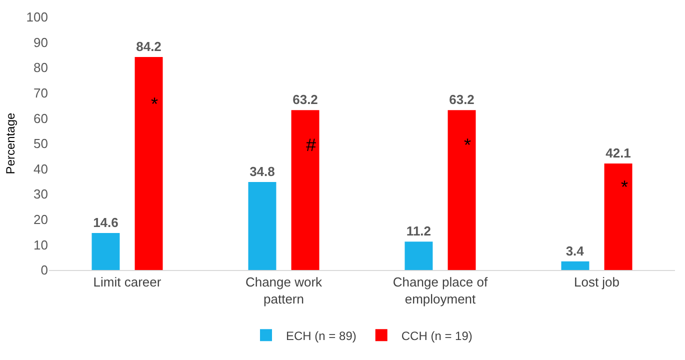 The image size is (685, 360). Describe the element at coordinates (41, 92) in the screenshot. I see `y-tick-label: 70` at that location.